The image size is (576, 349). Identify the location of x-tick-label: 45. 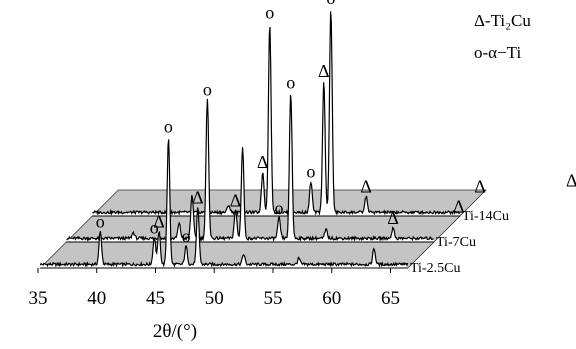
(155, 298).